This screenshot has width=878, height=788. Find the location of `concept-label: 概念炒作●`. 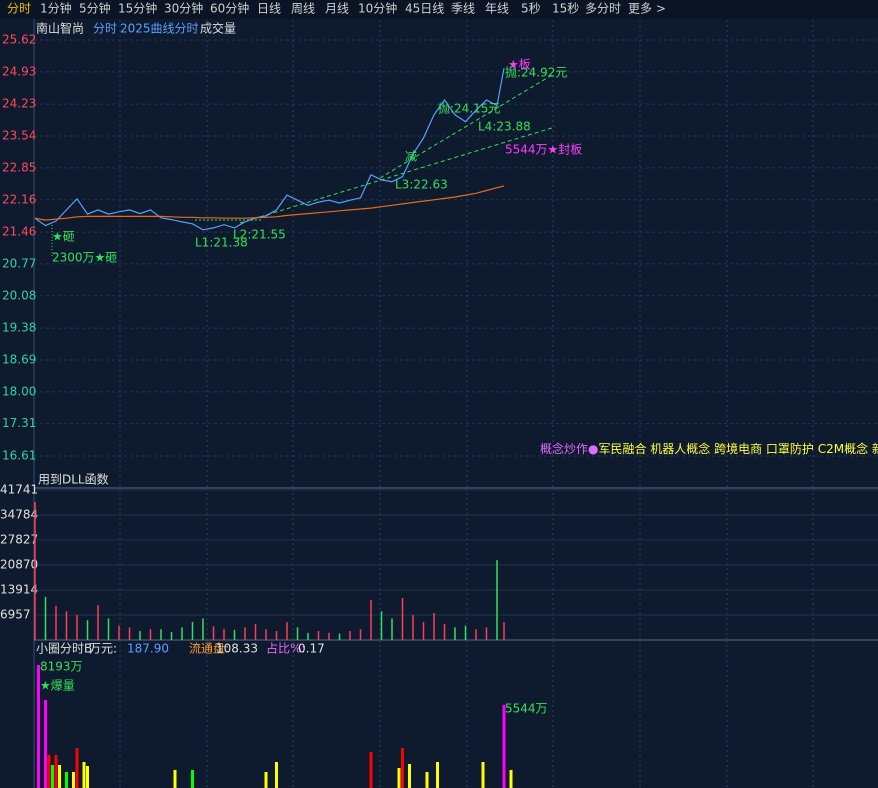

concept-label: 概念炒作● is located at coordinates (569, 448).